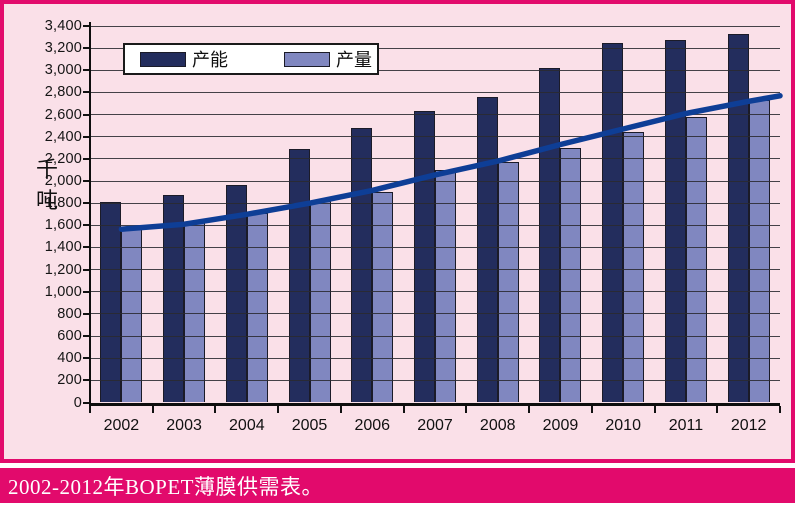 This screenshot has width=800, height=506. What do you see at coordinates (675, 221) in the screenshot?
I see `capacity-bar-2011` at bounding box center [675, 221].